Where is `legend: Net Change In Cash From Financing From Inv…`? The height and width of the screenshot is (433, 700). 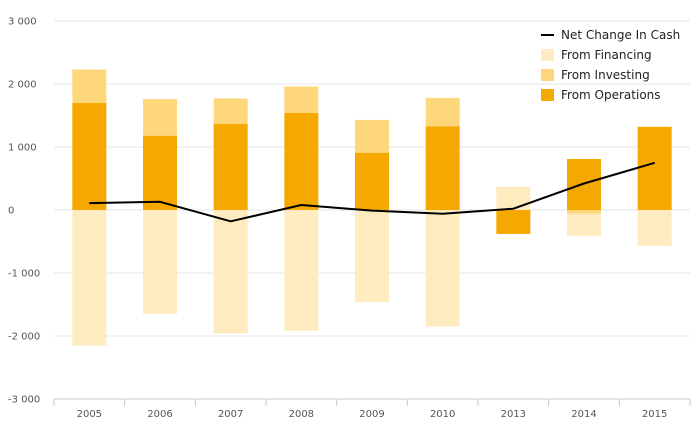
legend: Net Change In Cash From Financing From Inv… is located at coordinates (610, 65).